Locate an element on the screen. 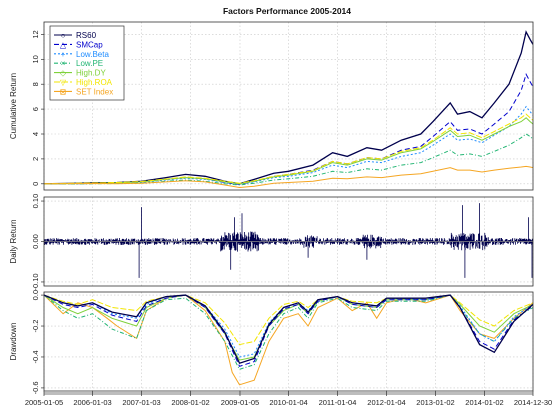 The image size is (560, 420). chart-title: Factors Performance 2005-2014 is located at coordinates (287, 11).